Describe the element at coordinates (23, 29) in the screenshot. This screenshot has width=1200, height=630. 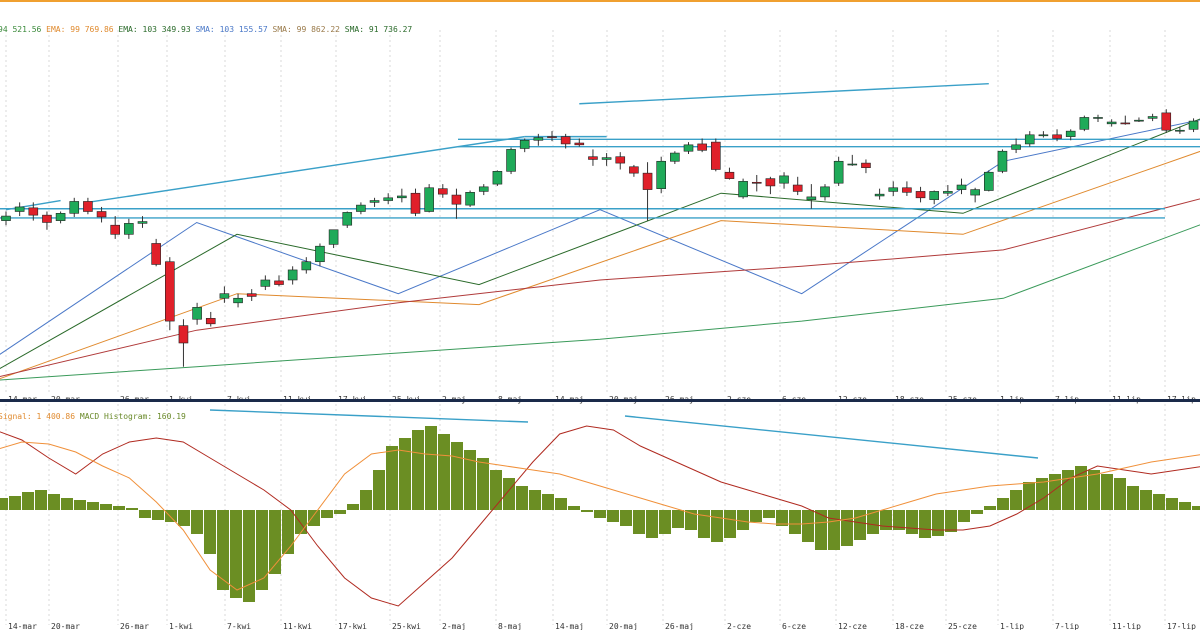
I see `indicator-legend-item: 94 521.56` at that location.